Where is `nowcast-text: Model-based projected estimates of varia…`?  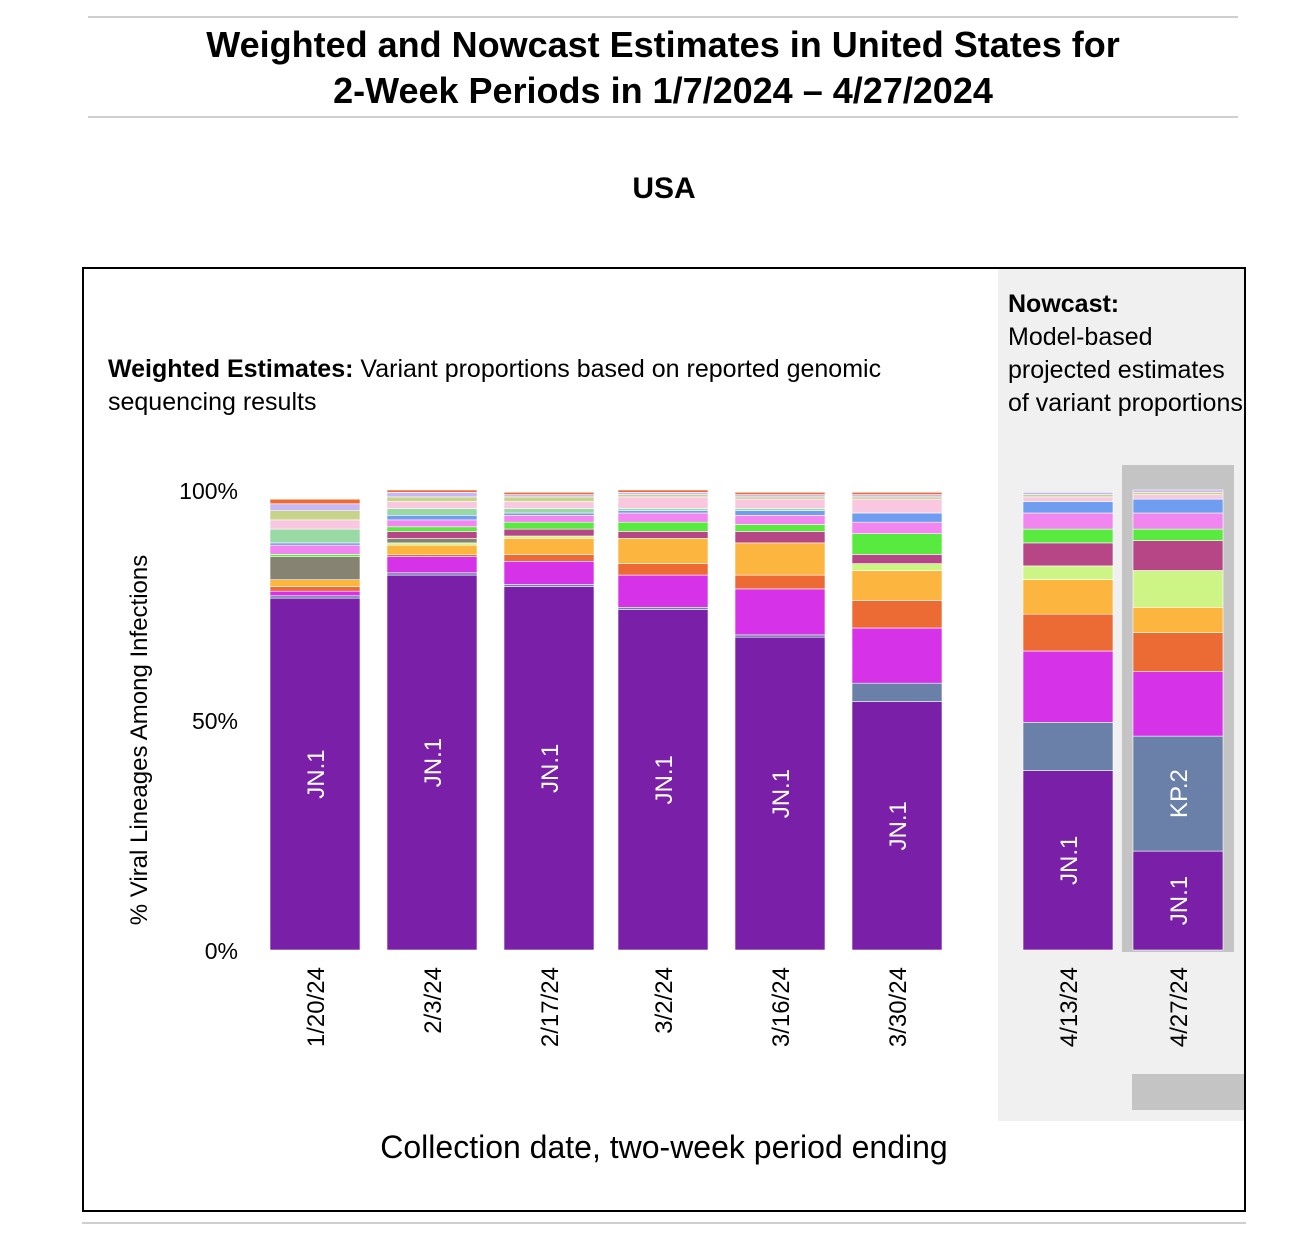
nowcast-text: Model-based projected estimates of varia… is located at coordinates (1125, 370).